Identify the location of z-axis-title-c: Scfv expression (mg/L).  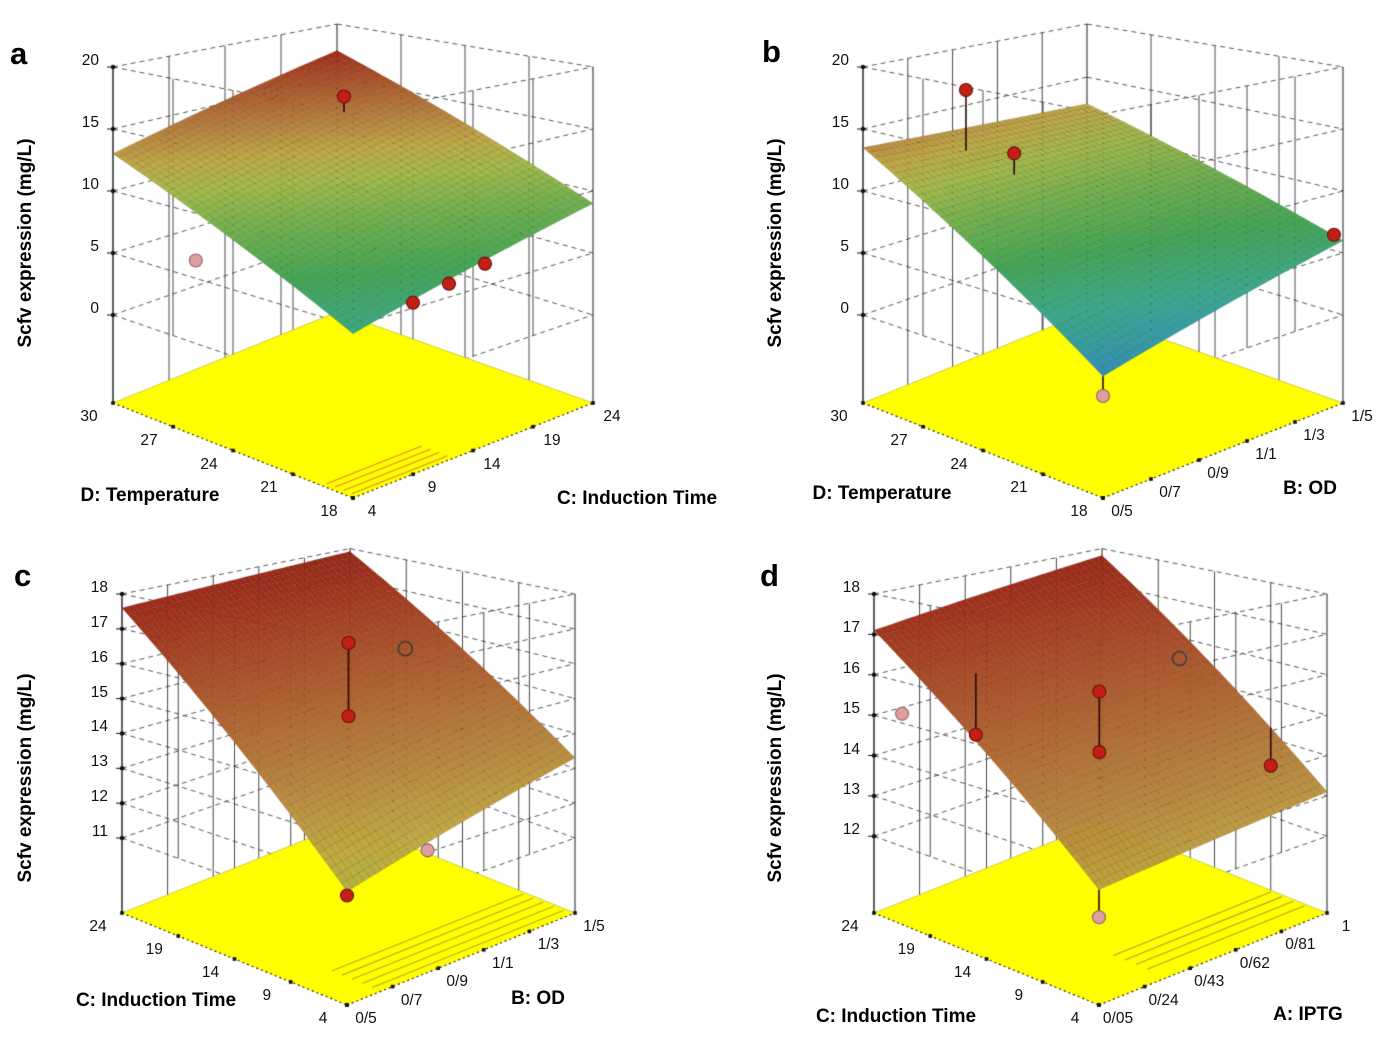
(25, 778).